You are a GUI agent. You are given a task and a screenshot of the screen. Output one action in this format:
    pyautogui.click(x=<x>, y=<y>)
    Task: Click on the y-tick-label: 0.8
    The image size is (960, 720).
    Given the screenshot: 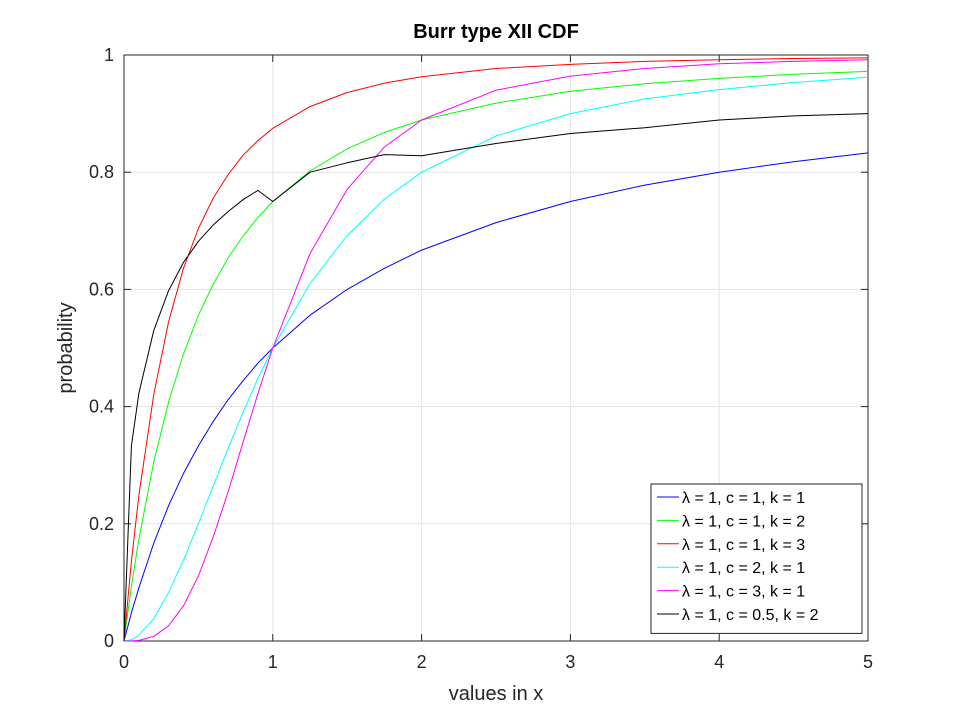 What is the action you would take?
    pyautogui.click(x=101, y=172)
    